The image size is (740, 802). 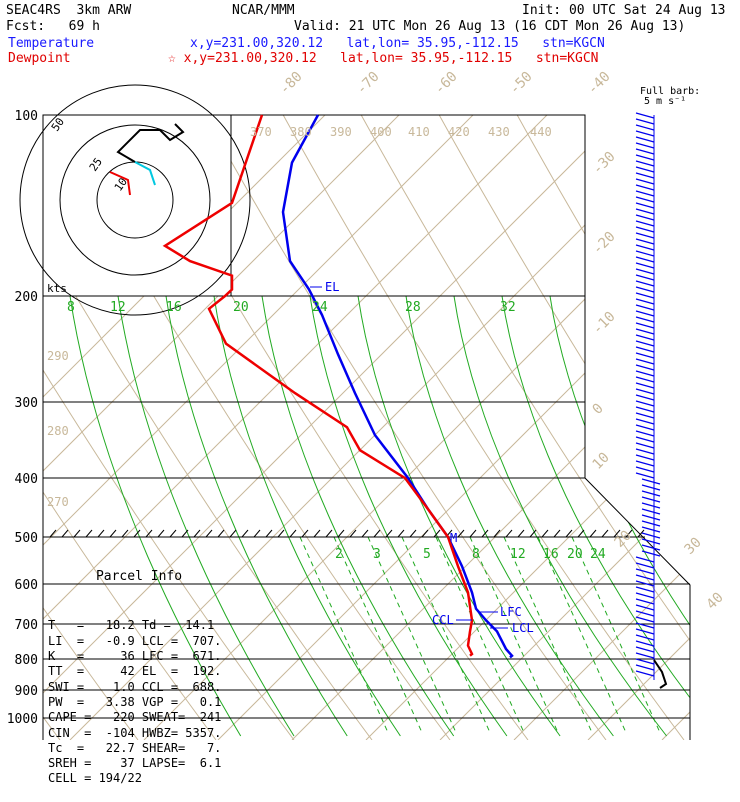 I want to click on pressure-tick-label: 700, so click(x=26, y=625).